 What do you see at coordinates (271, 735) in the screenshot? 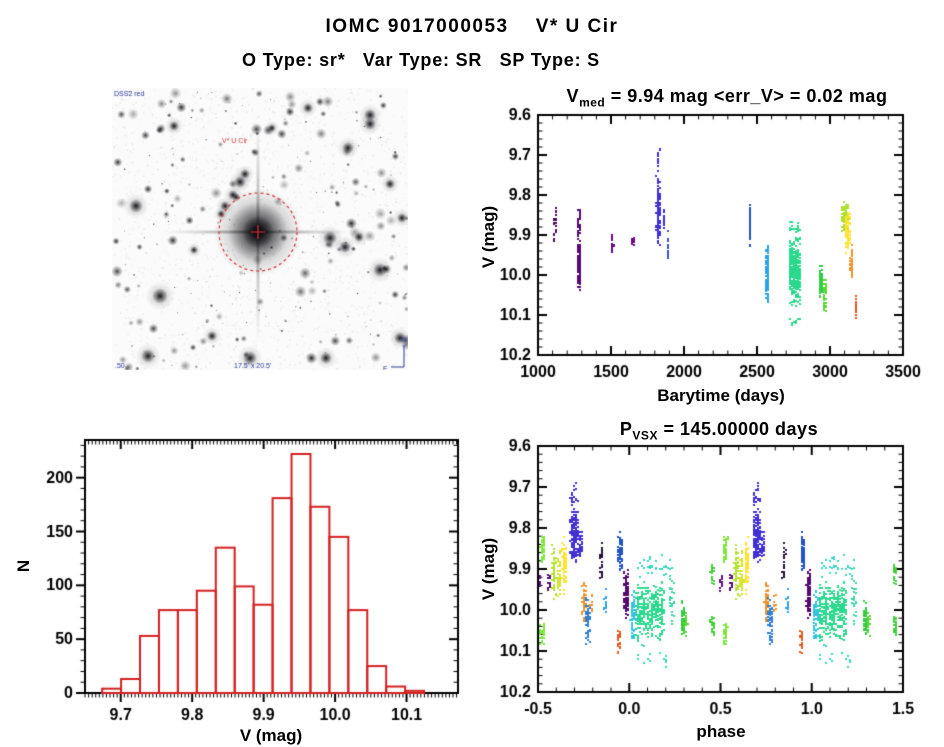
I see `histogram-x-axis-label: V (mag)` at bounding box center [271, 735].